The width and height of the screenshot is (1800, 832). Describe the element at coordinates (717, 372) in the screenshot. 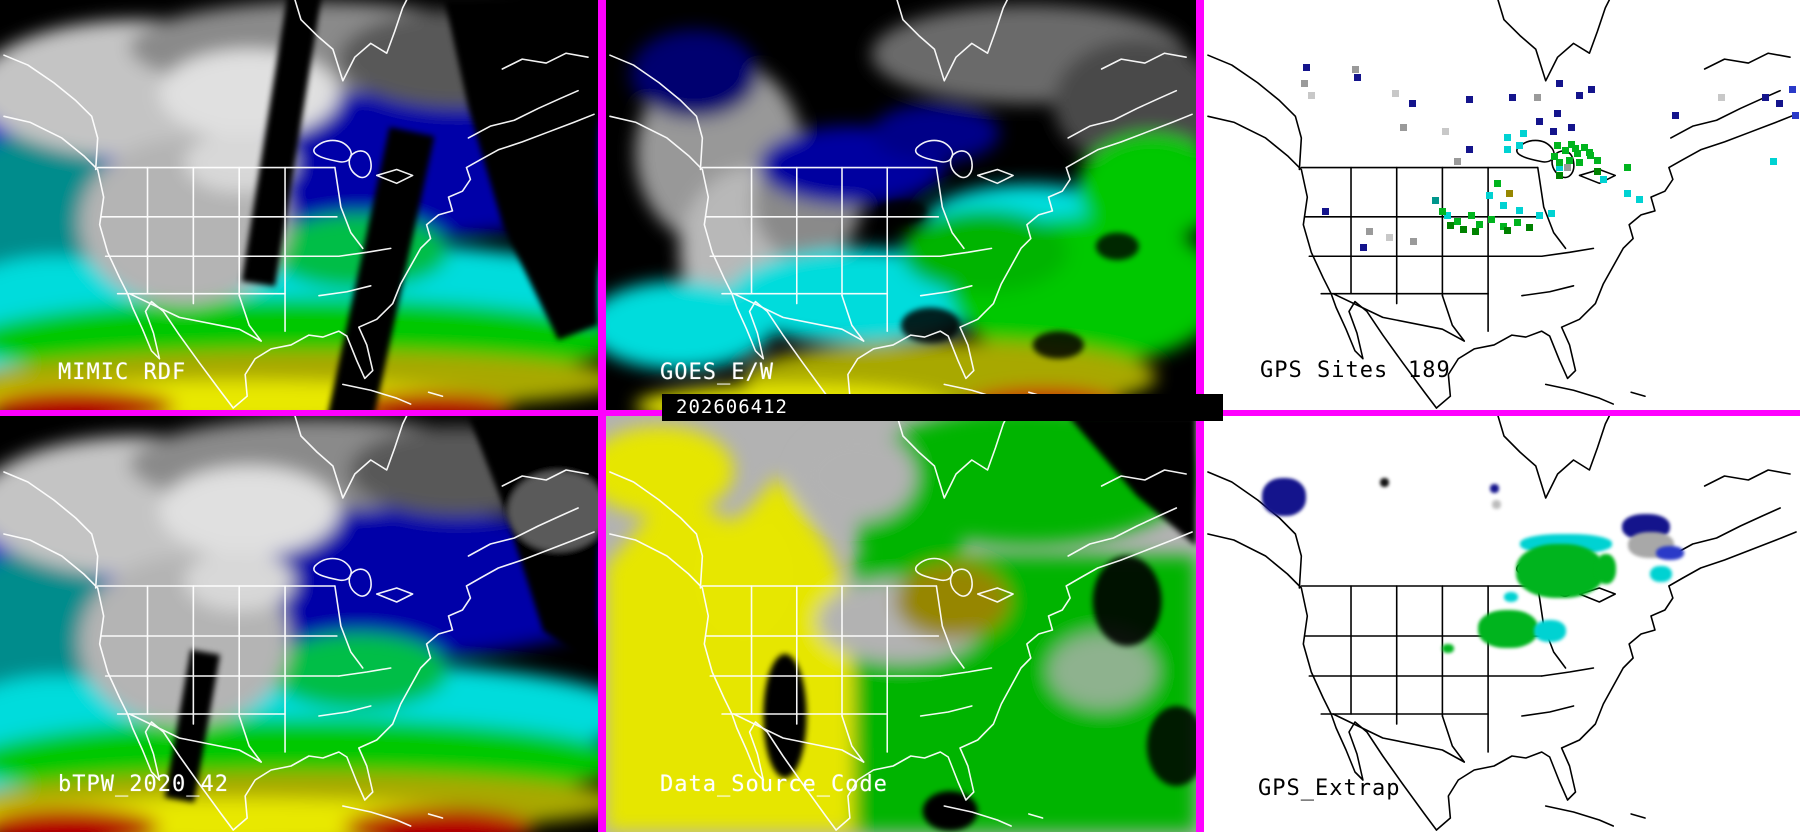

I see `label-goes-ew: GOES_E/W` at that location.